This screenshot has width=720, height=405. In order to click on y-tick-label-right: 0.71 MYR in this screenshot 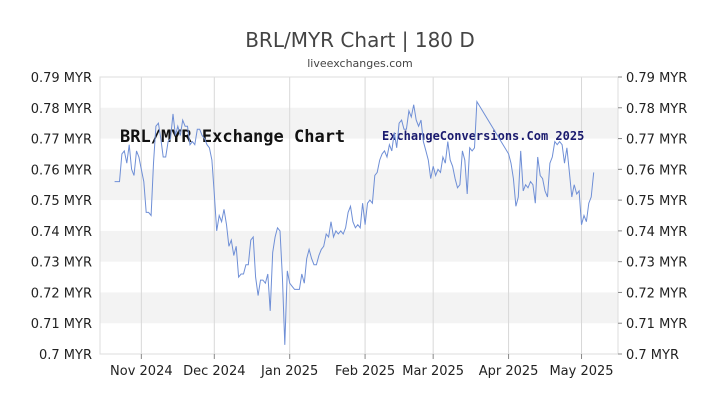, I will do `click(656, 324)`.